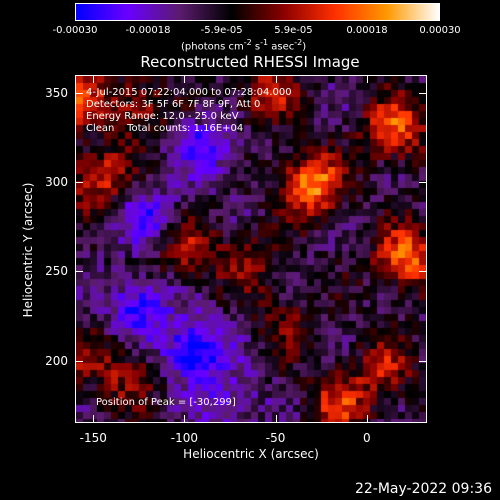 The width and height of the screenshot is (500, 500). What do you see at coordinates (367, 30) in the screenshot?
I see `colorbar-tick-label: 0.00018` at bounding box center [367, 30].